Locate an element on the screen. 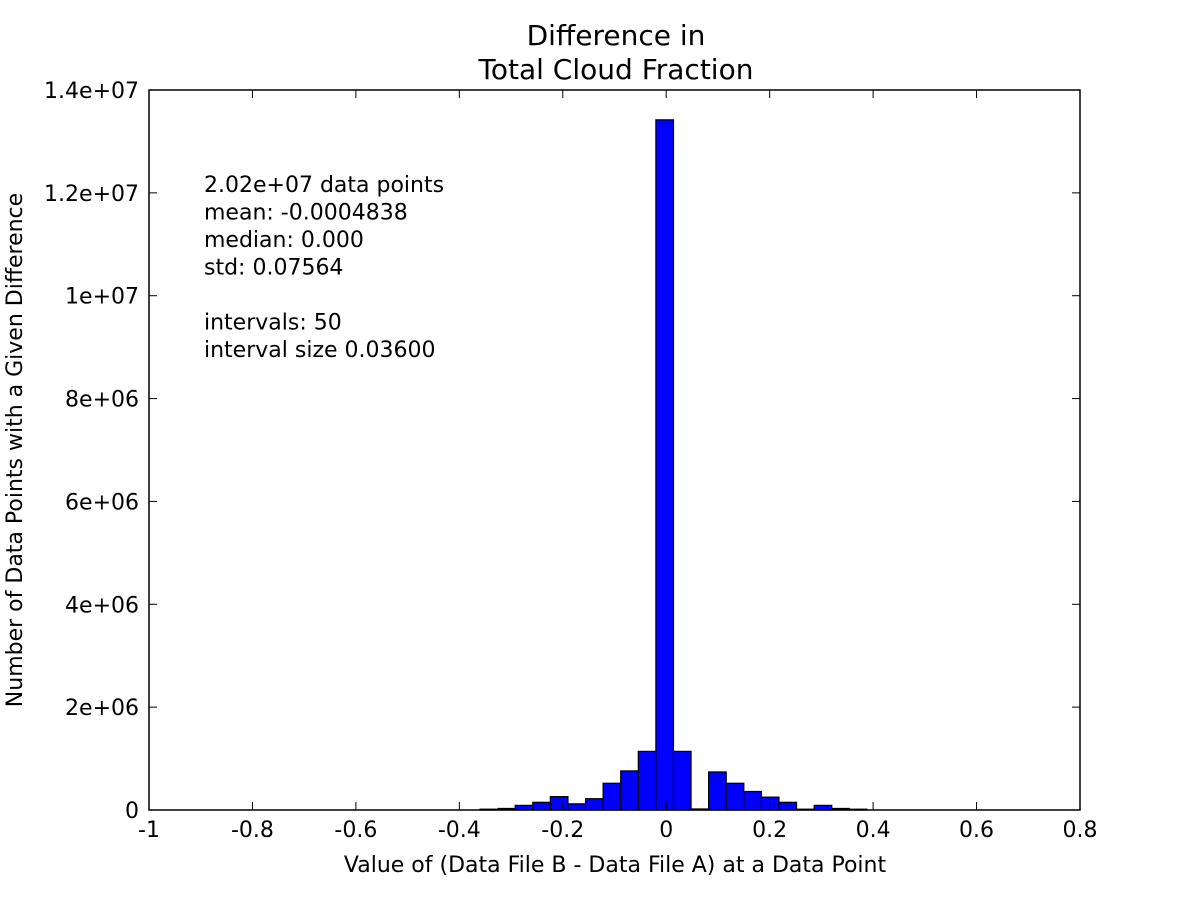 The width and height of the screenshot is (1200, 900). y-tick-label: 1.4e+07 is located at coordinates (91, 91).